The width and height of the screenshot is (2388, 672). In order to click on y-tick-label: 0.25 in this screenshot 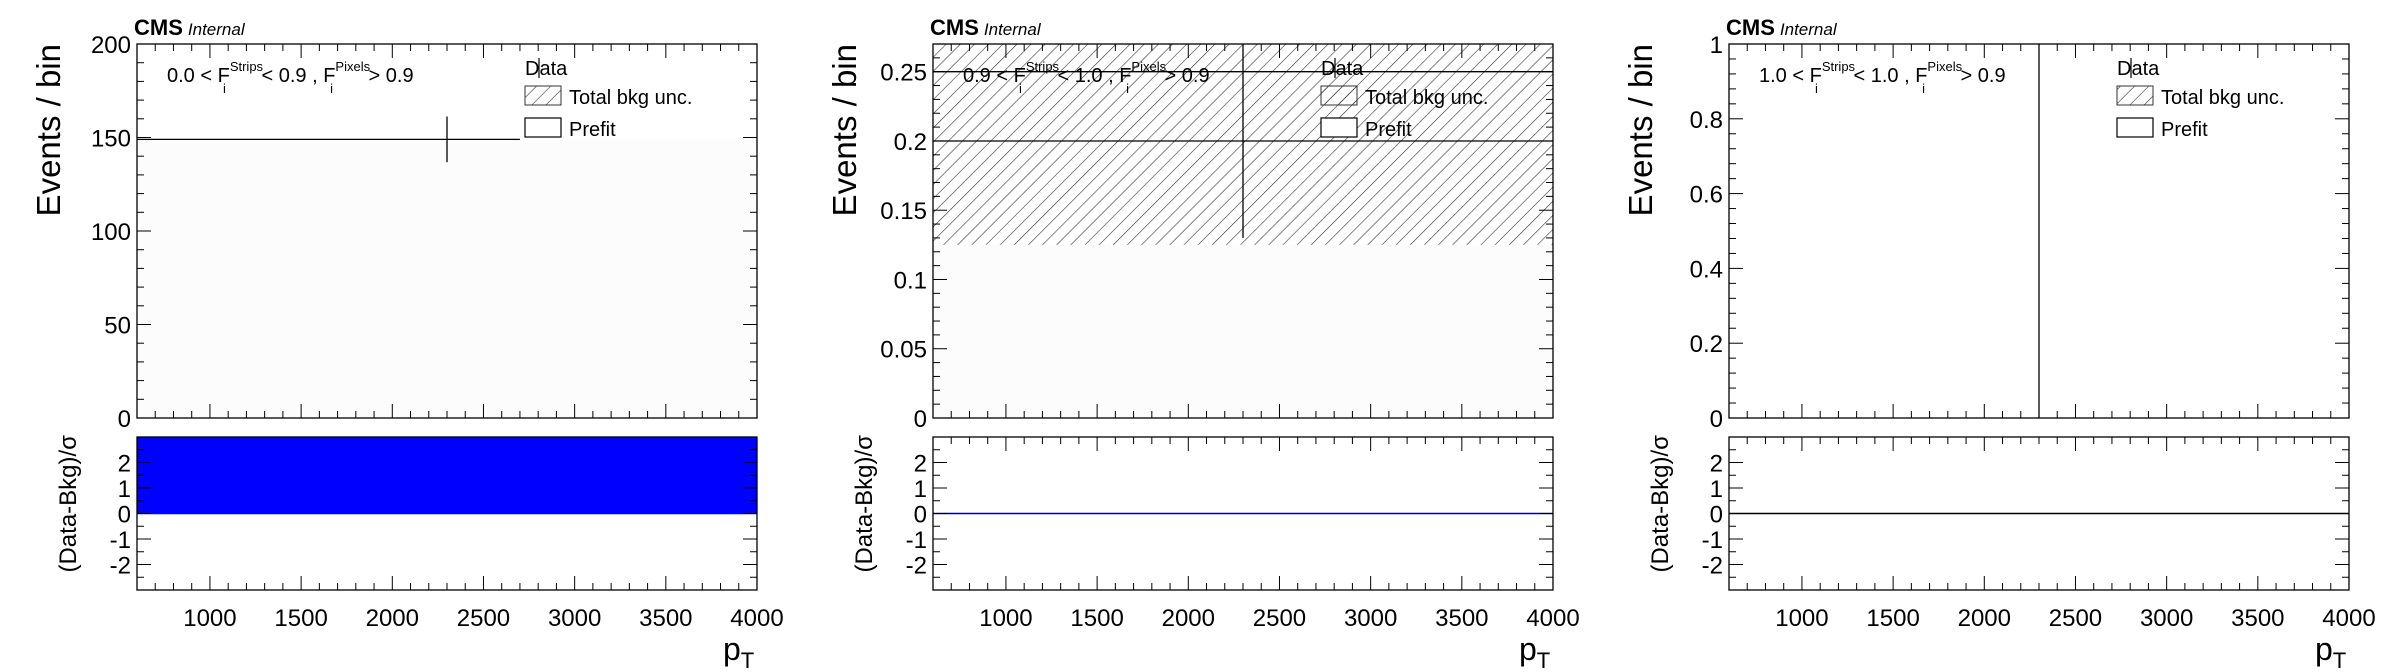, I will do `click(903, 73)`.